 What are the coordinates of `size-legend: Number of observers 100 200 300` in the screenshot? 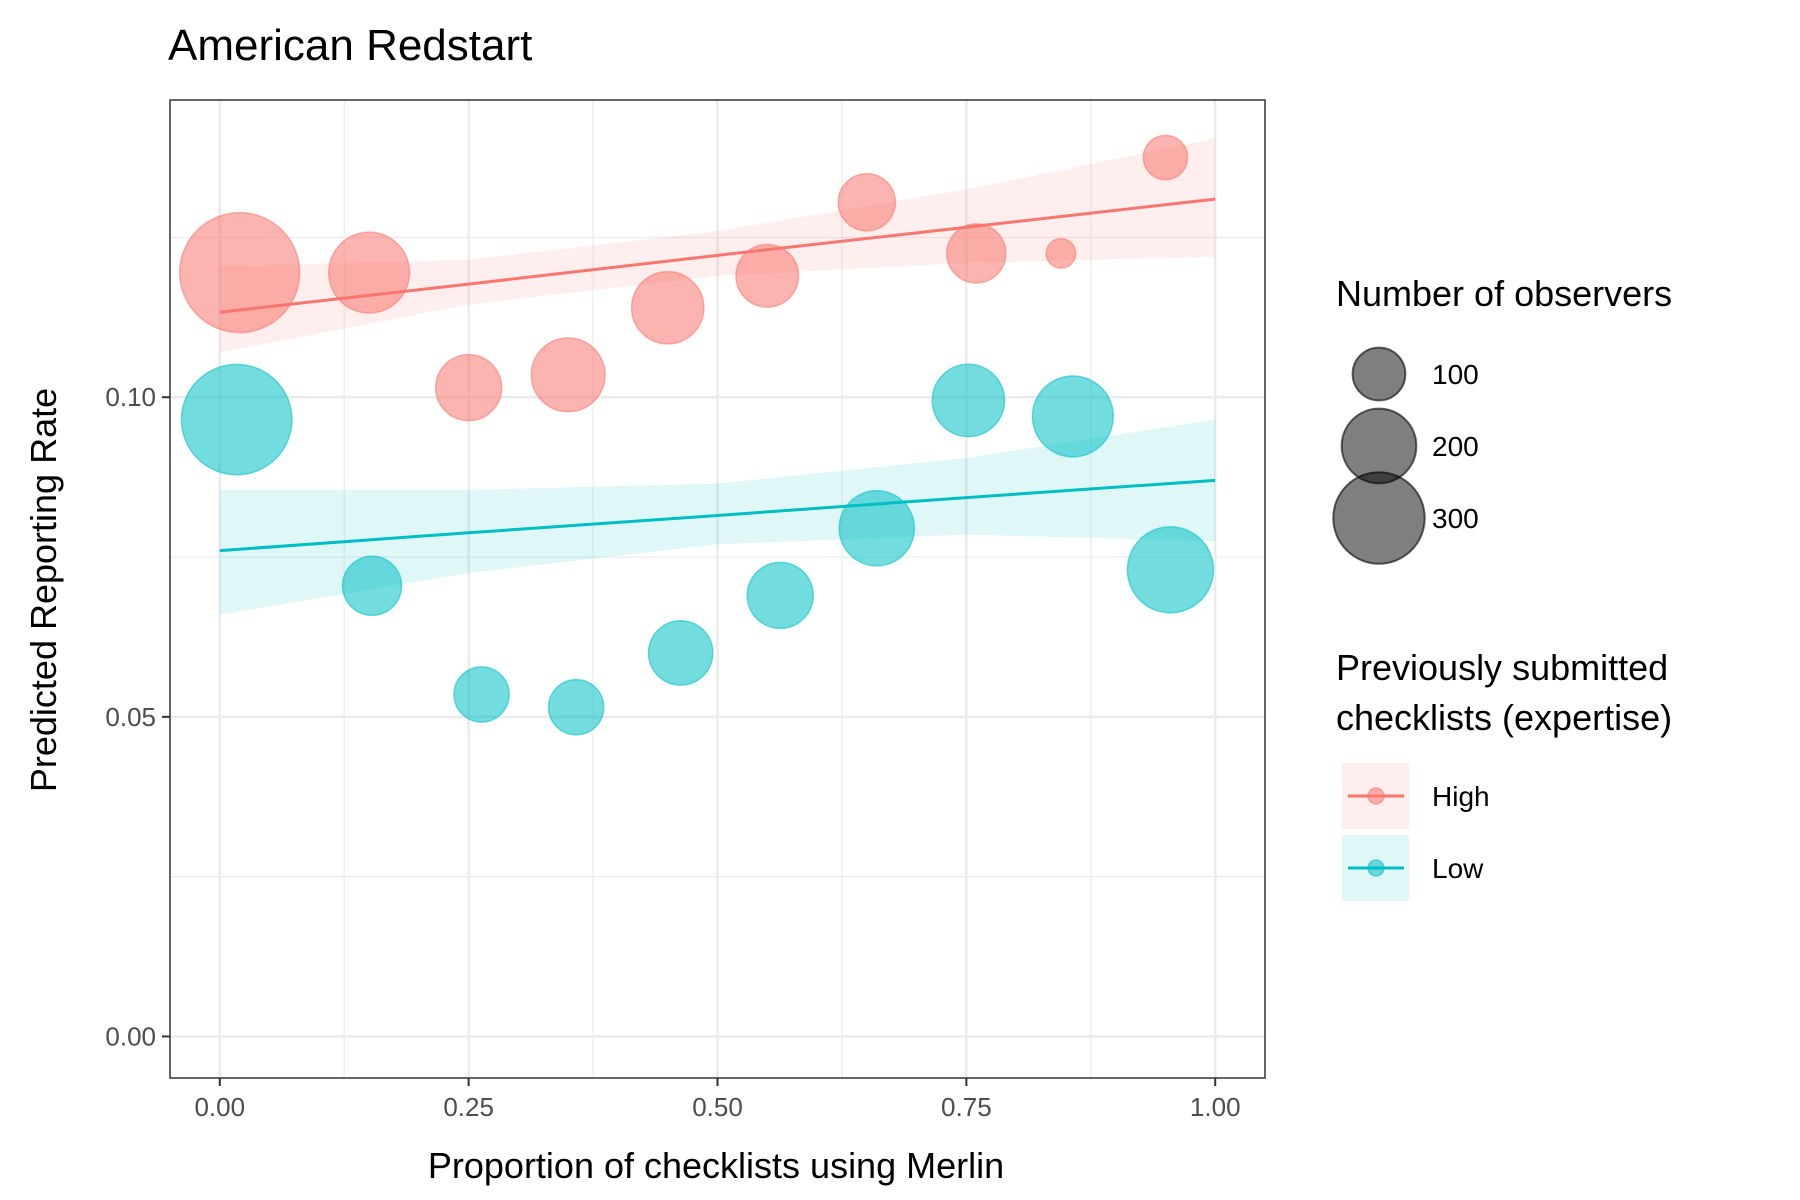 It's located at (1502, 419).